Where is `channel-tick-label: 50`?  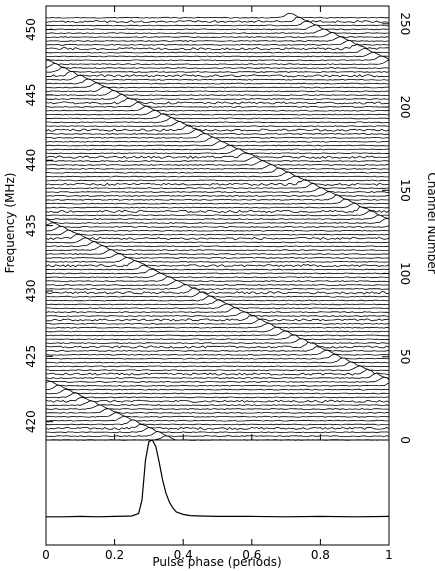
channel-tick-label: 50 is located at coordinates (405, 356).